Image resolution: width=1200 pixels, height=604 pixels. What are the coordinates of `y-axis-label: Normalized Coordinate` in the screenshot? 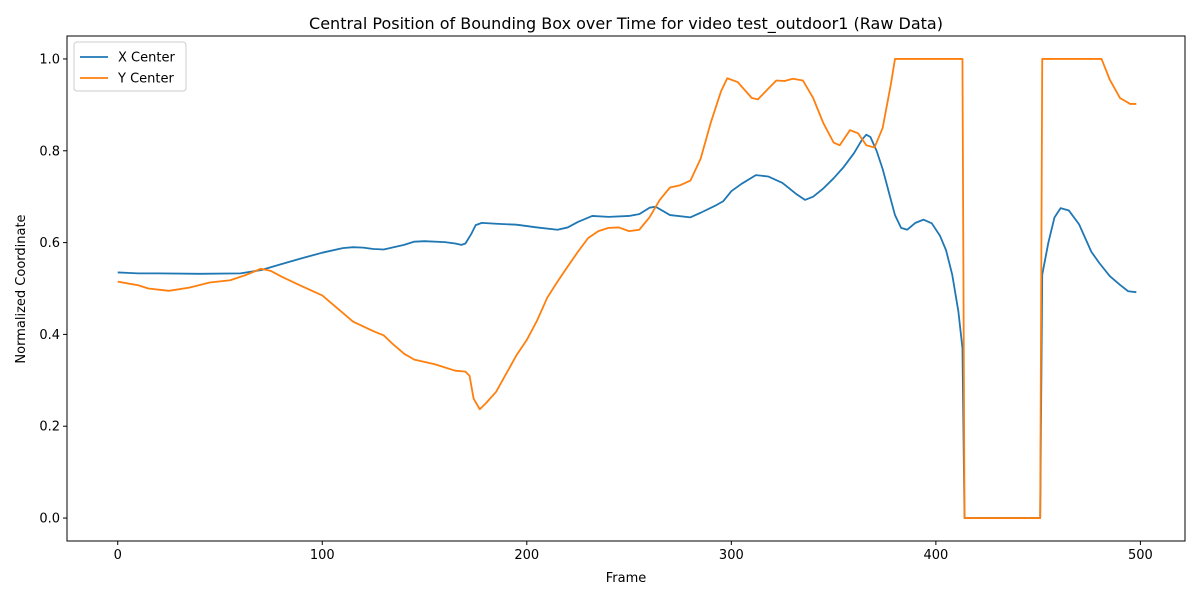 It's located at (21, 288).